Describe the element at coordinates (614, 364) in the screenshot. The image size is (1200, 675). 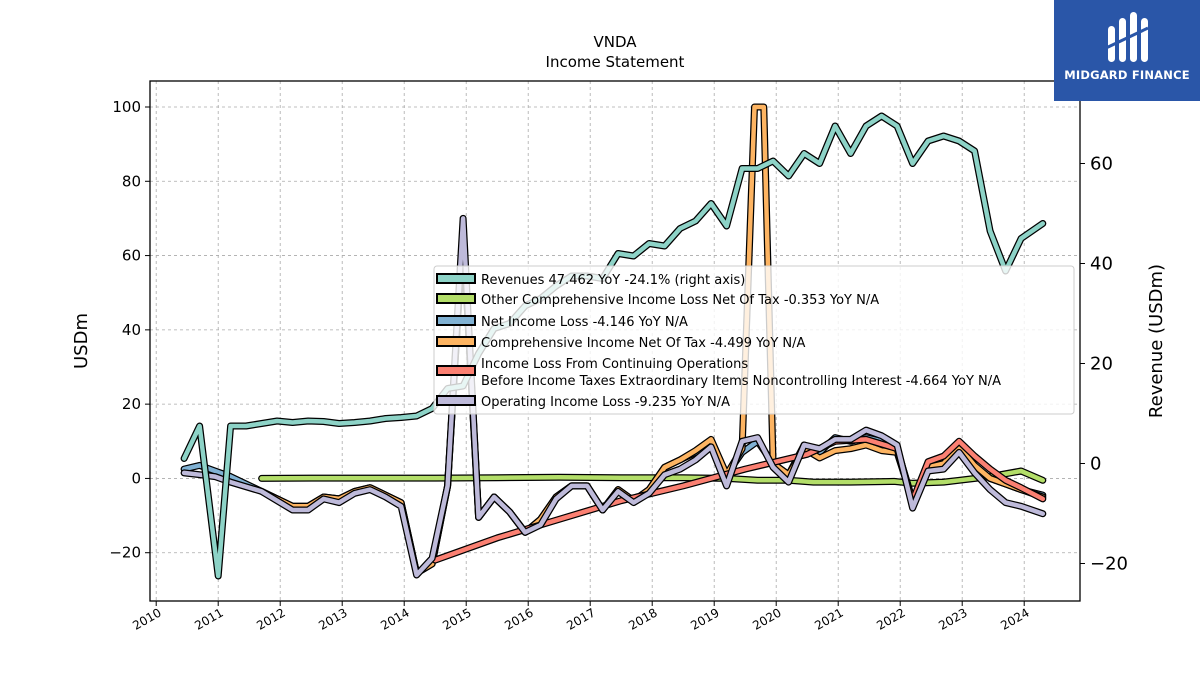
I see `legend-entry-line: Income Loss From Continuing Operations` at that location.